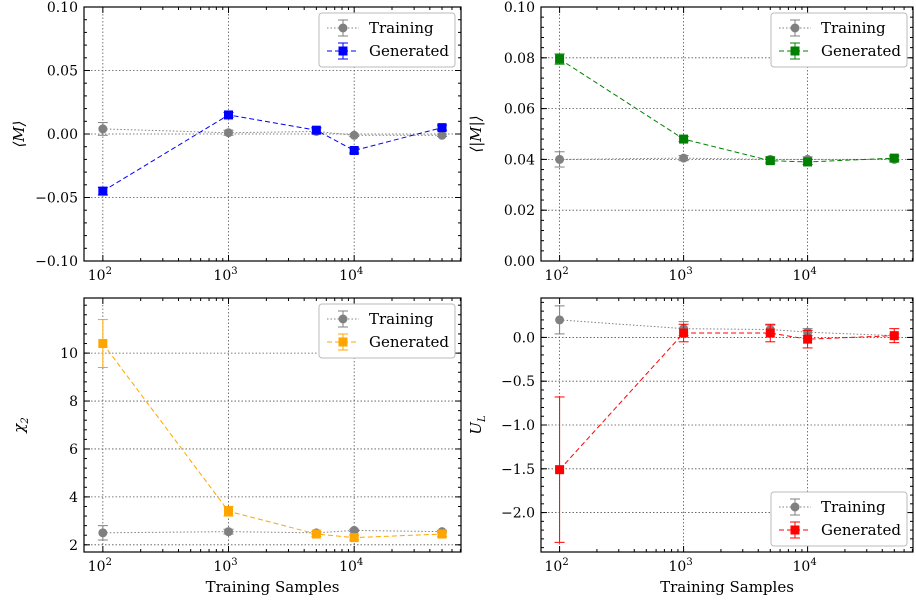 Image resolution: width=916 pixels, height=601 pixels. What do you see at coordinates (20, 425) in the screenshot?
I see `y-axis-label: χ2` at bounding box center [20, 425].